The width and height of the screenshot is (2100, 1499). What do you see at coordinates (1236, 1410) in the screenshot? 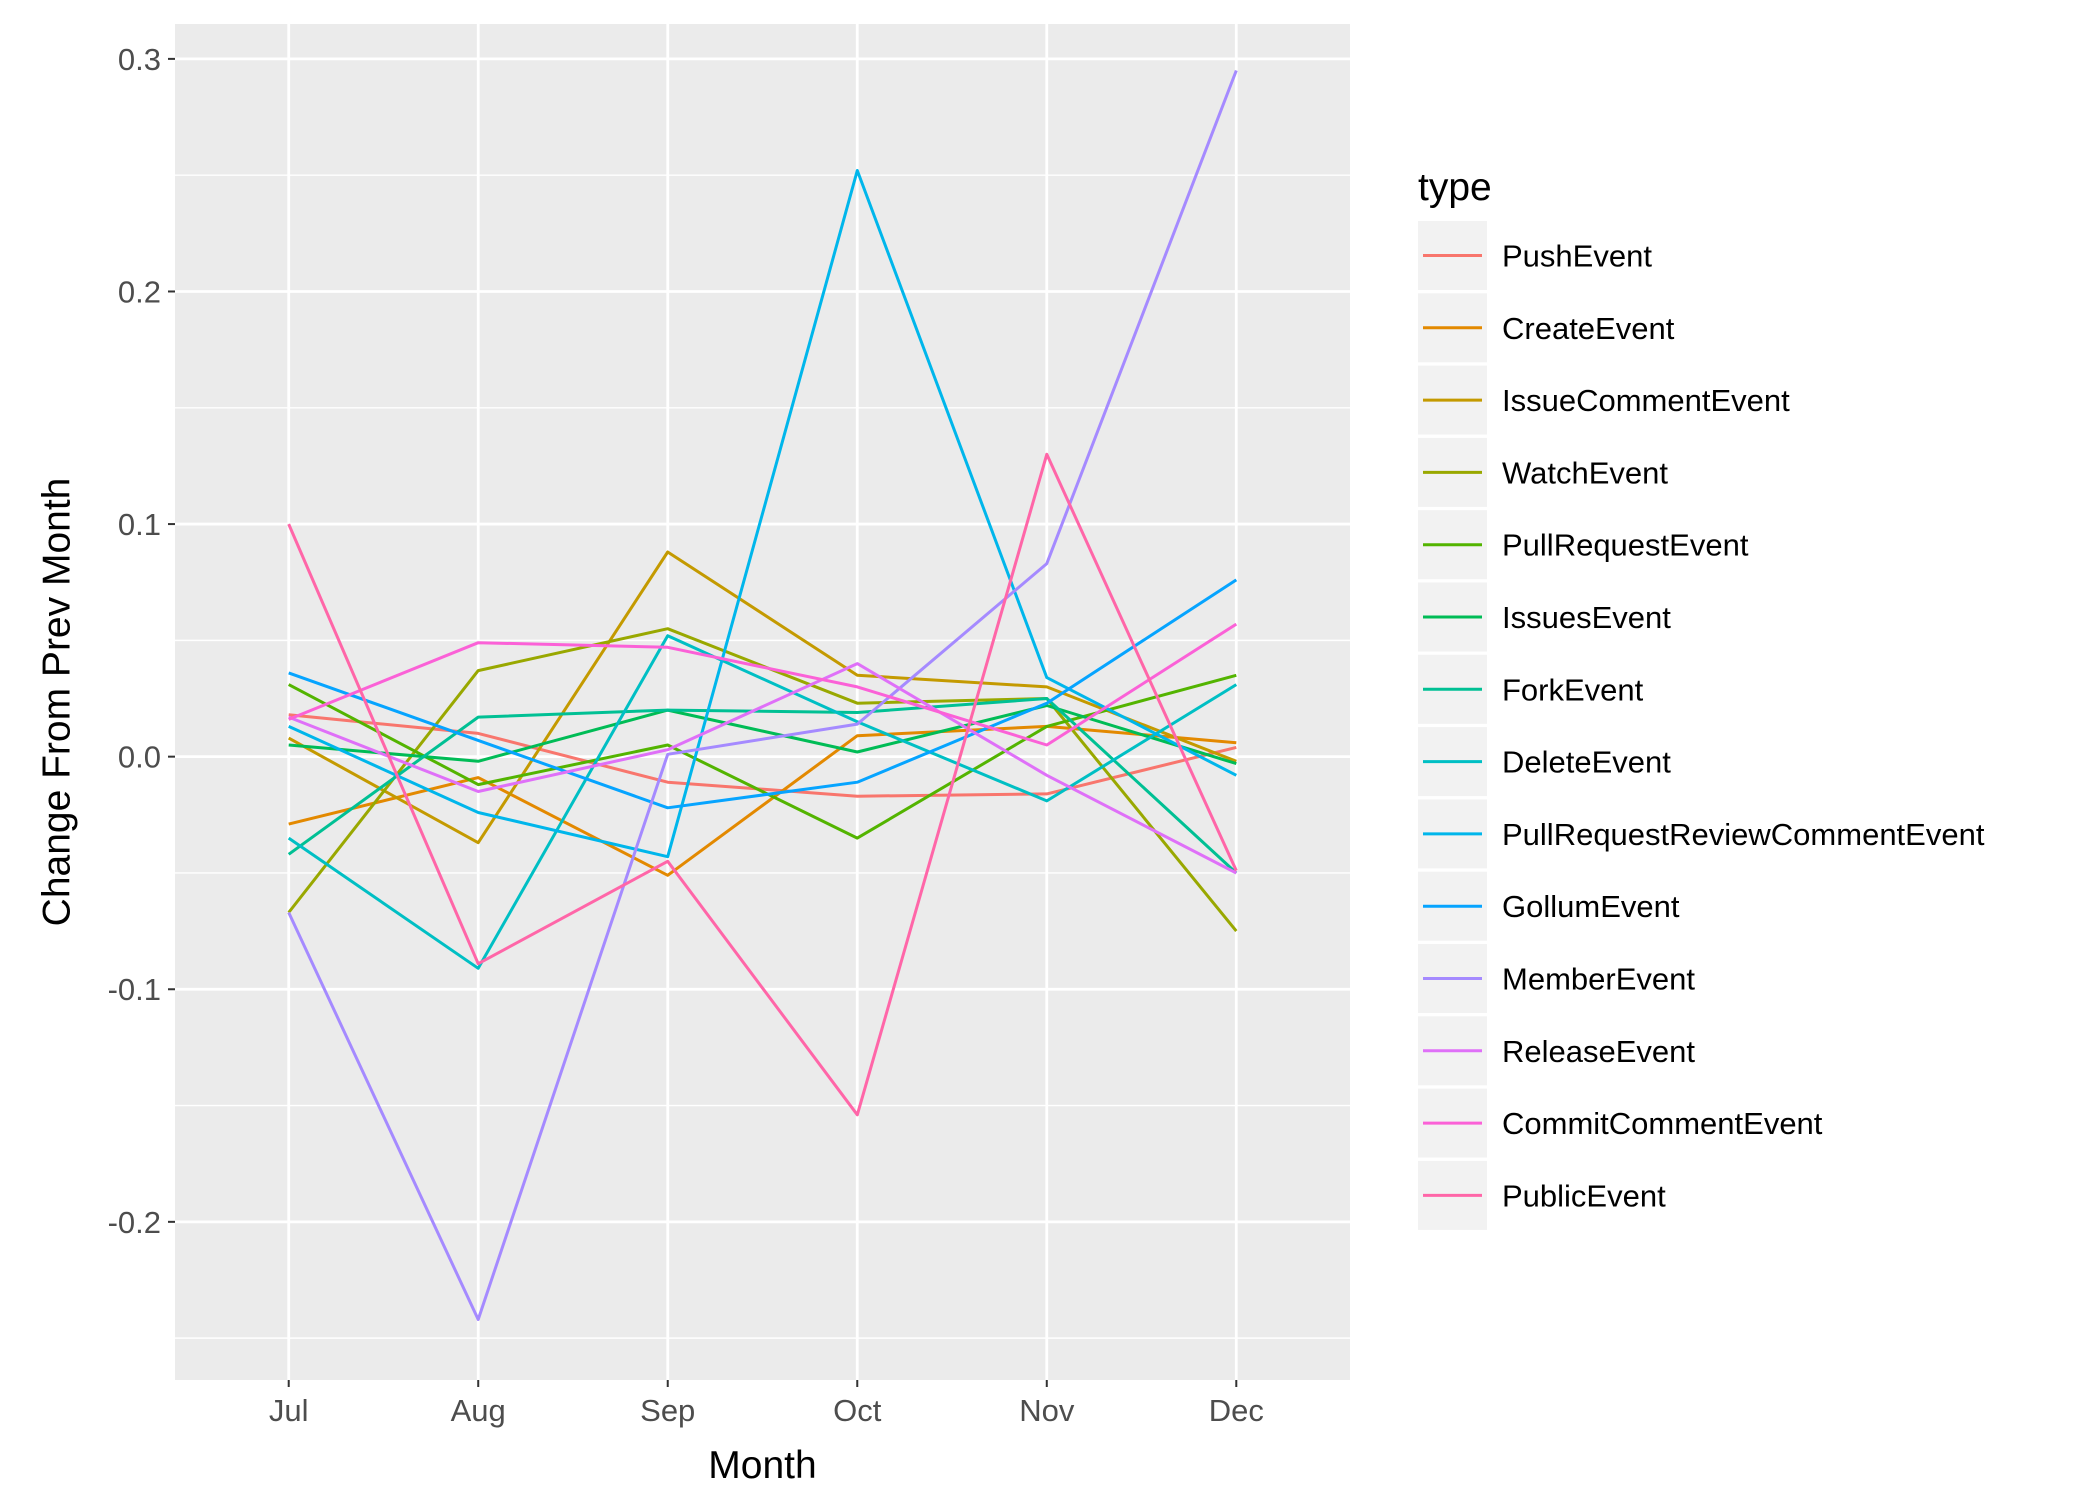
I see `x-tick-label: Dec` at bounding box center [1236, 1410].